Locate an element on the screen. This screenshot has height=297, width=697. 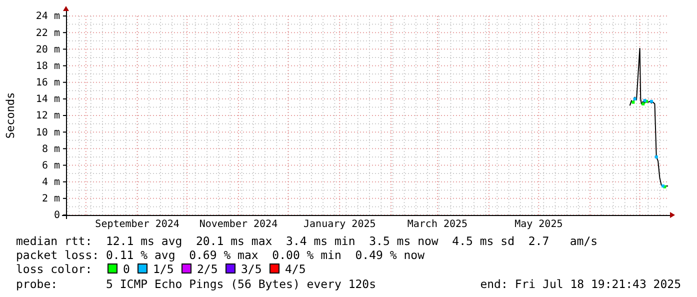
legend-title: loss color: is located at coordinates (54, 269).